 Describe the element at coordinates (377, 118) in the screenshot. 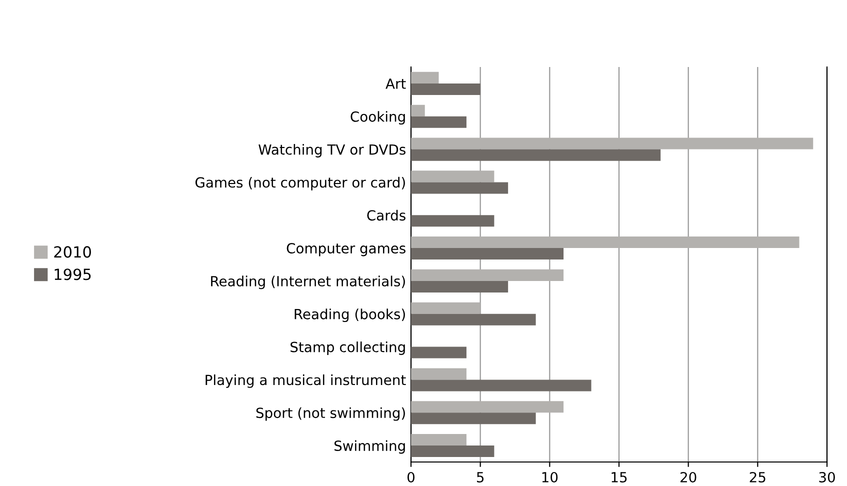

I see `y-tick-label: Cooking` at that location.